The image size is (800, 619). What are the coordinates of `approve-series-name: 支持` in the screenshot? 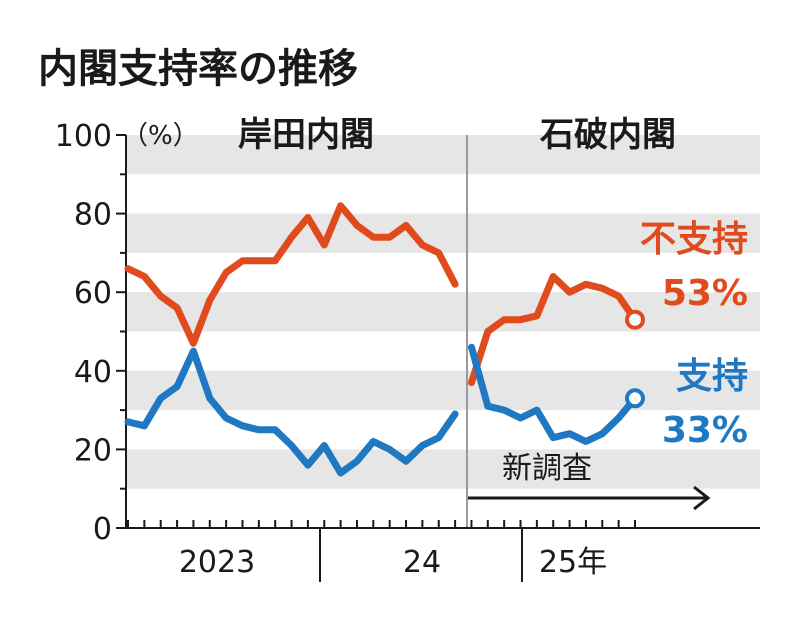 It's located at (712, 376).